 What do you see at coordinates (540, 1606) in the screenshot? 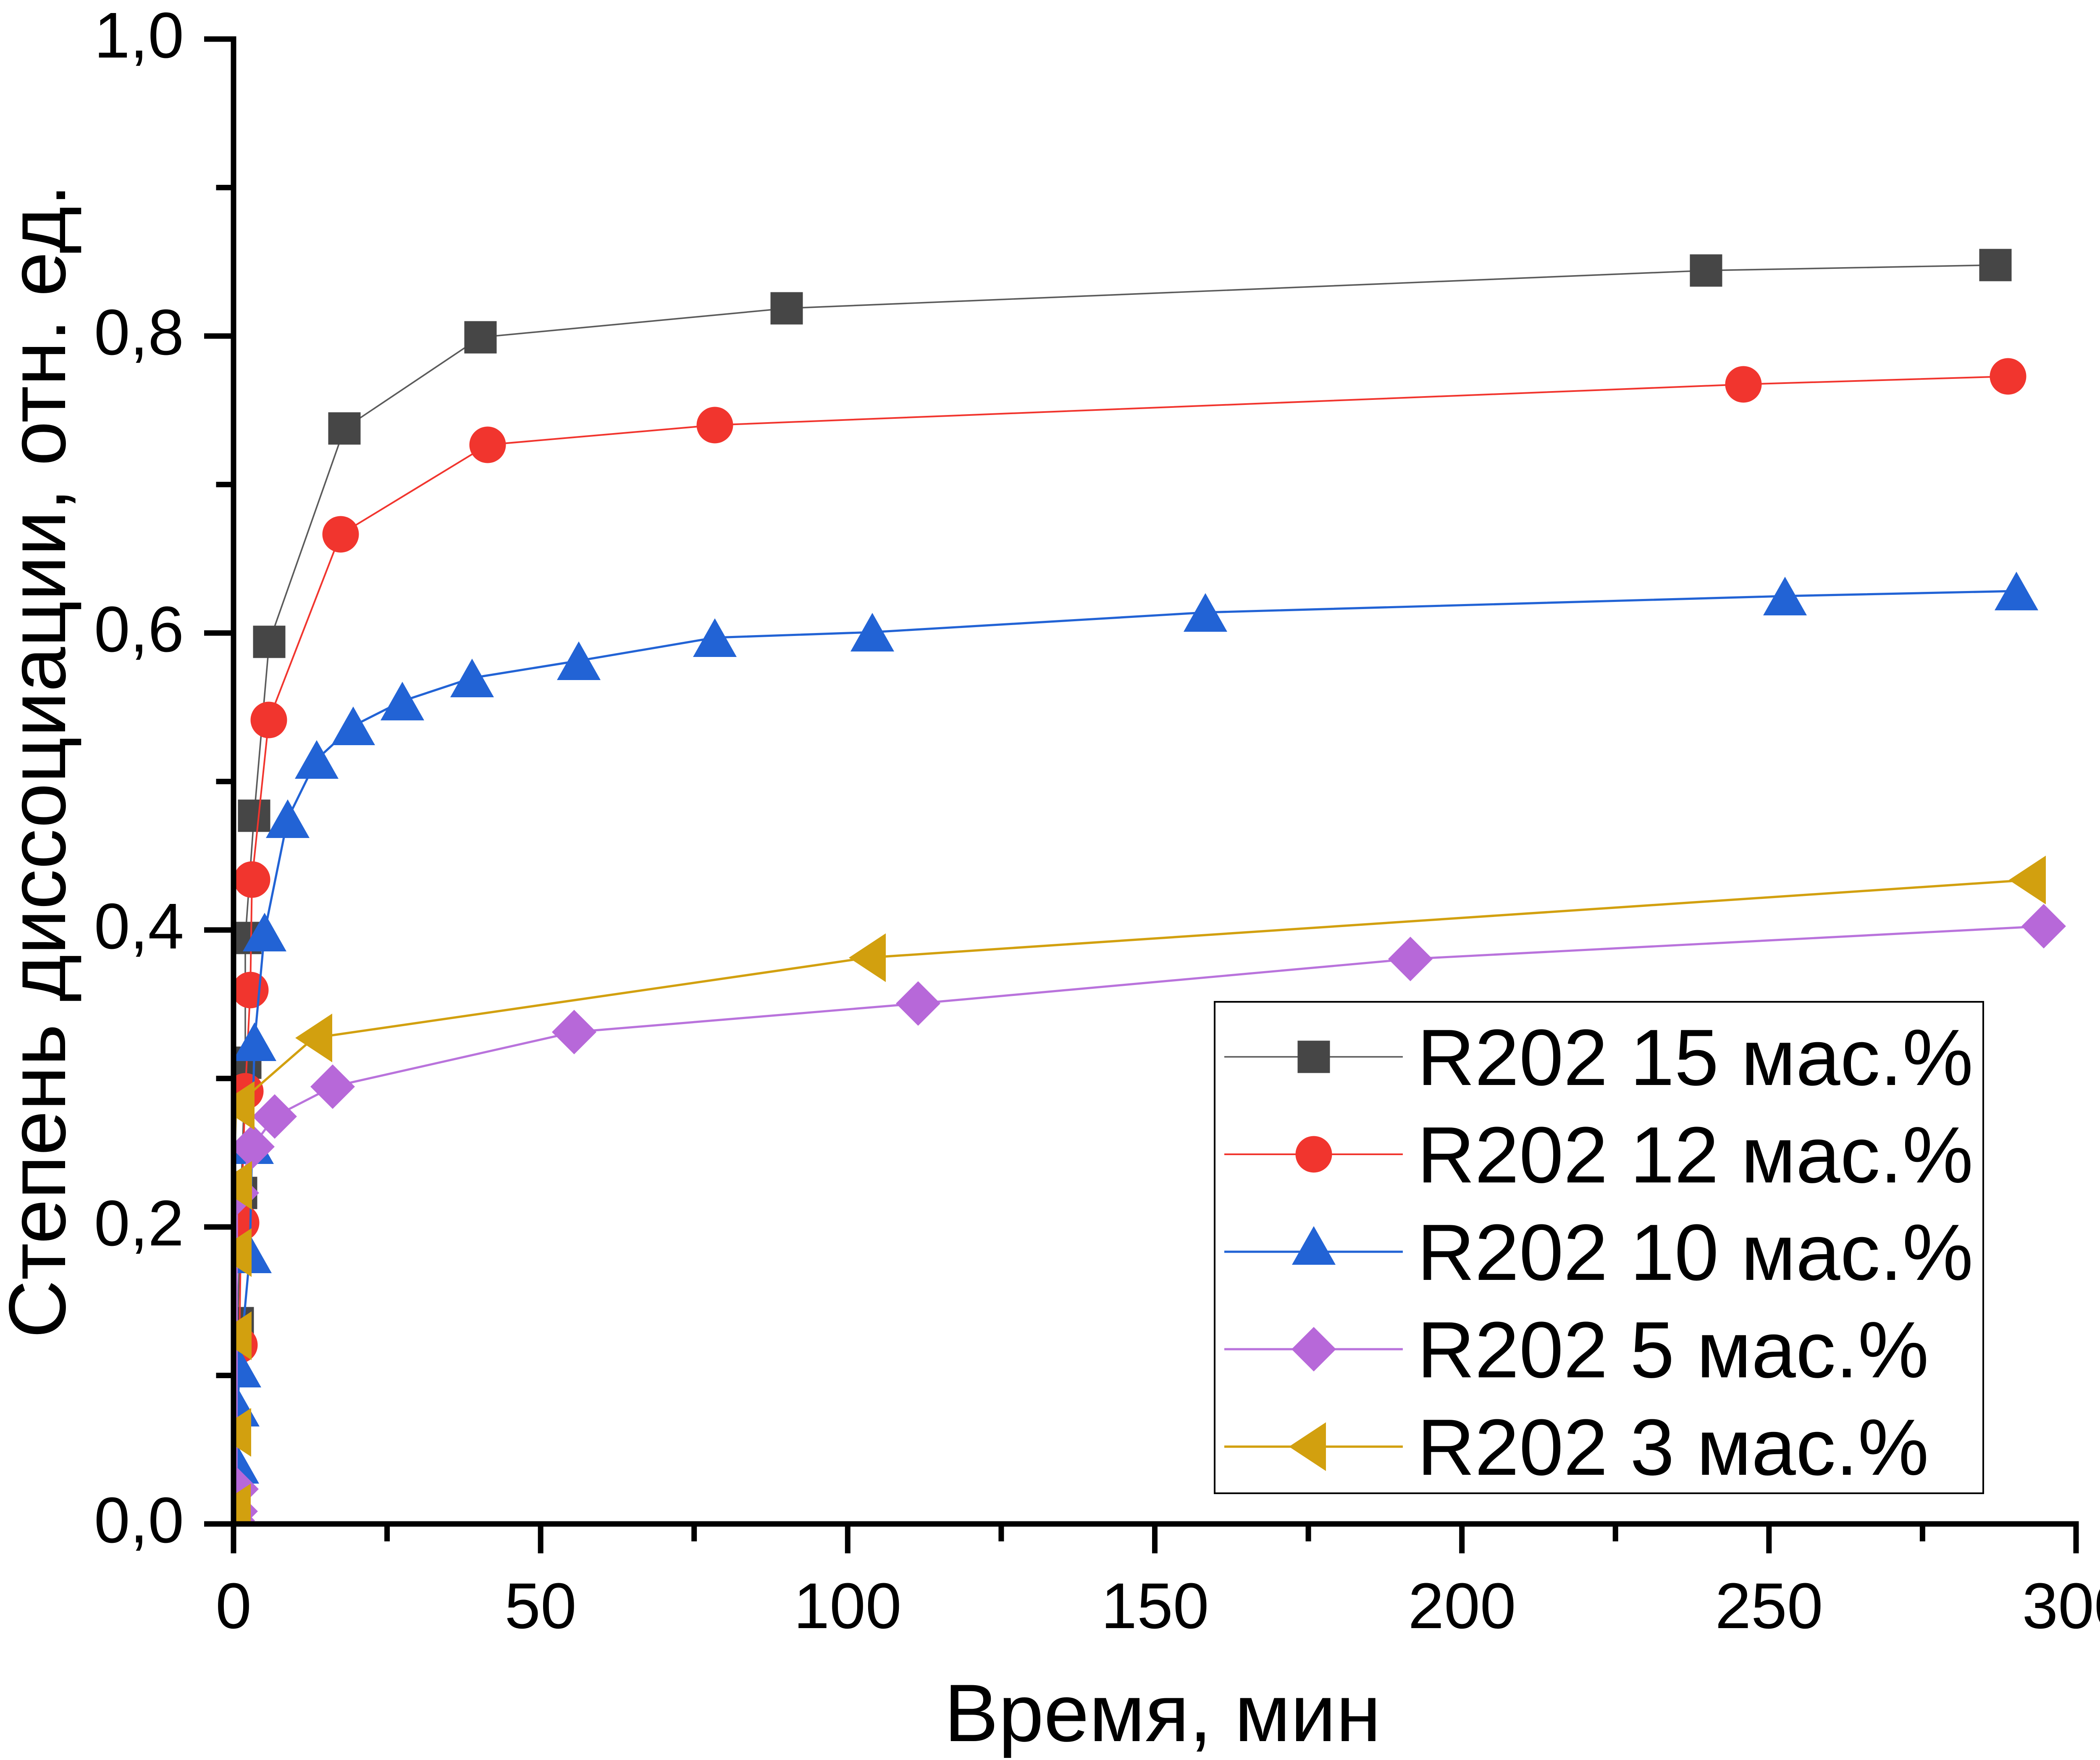
I see `svg-text: 50` at bounding box center [540, 1606].